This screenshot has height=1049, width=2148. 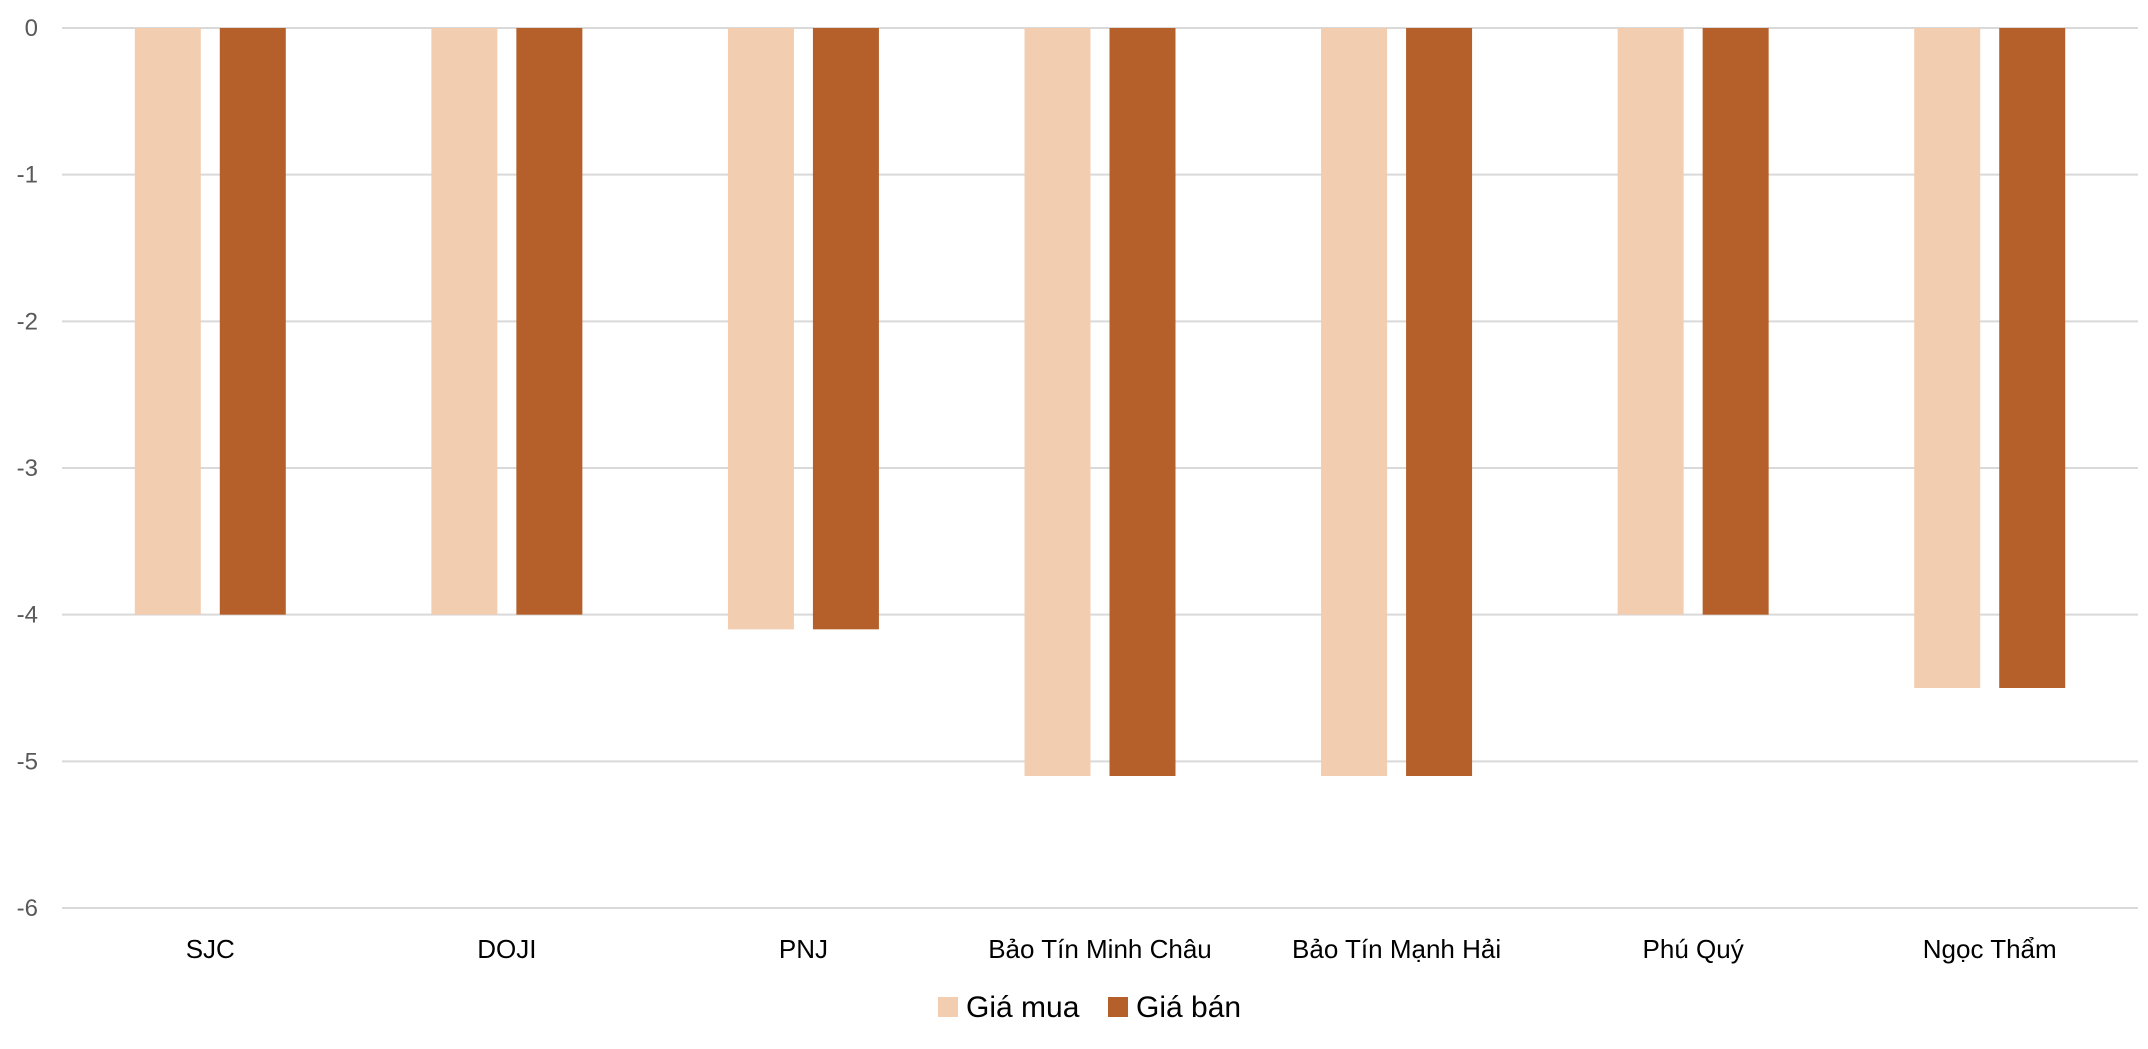 What do you see at coordinates (31, 28) in the screenshot?
I see `y-tick-label: 0` at bounding box center [31, 28].